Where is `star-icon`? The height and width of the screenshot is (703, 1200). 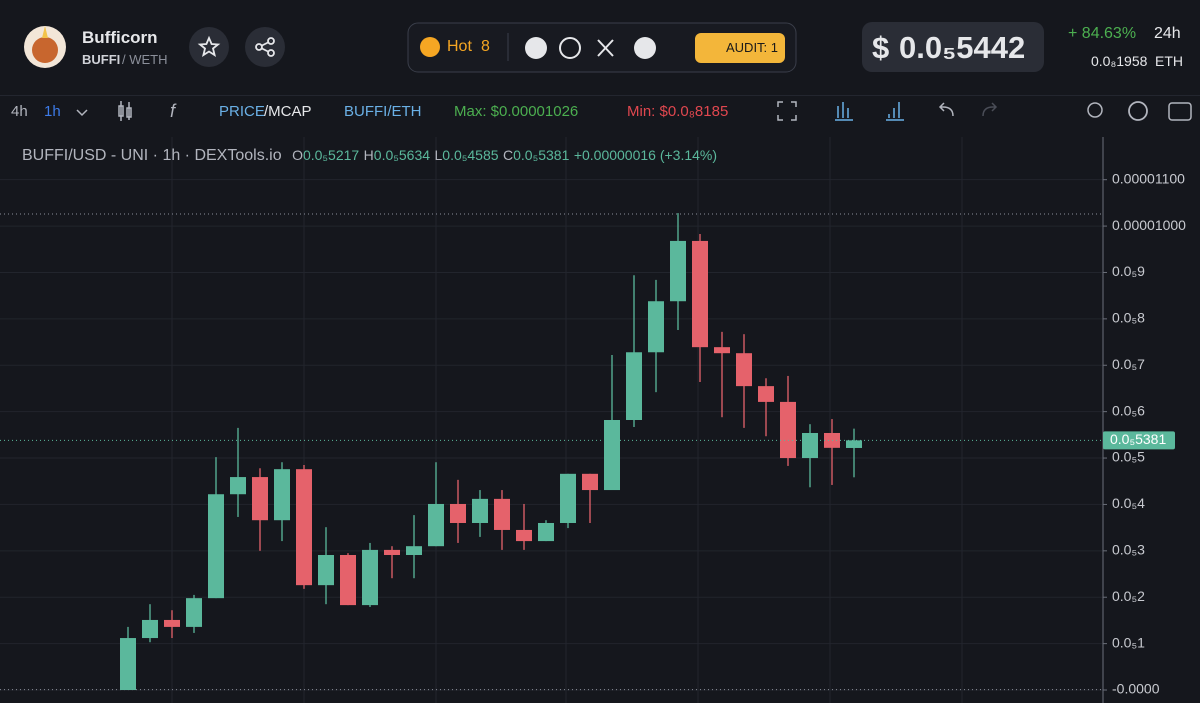 star-icon is located at coordinates (209, 46).